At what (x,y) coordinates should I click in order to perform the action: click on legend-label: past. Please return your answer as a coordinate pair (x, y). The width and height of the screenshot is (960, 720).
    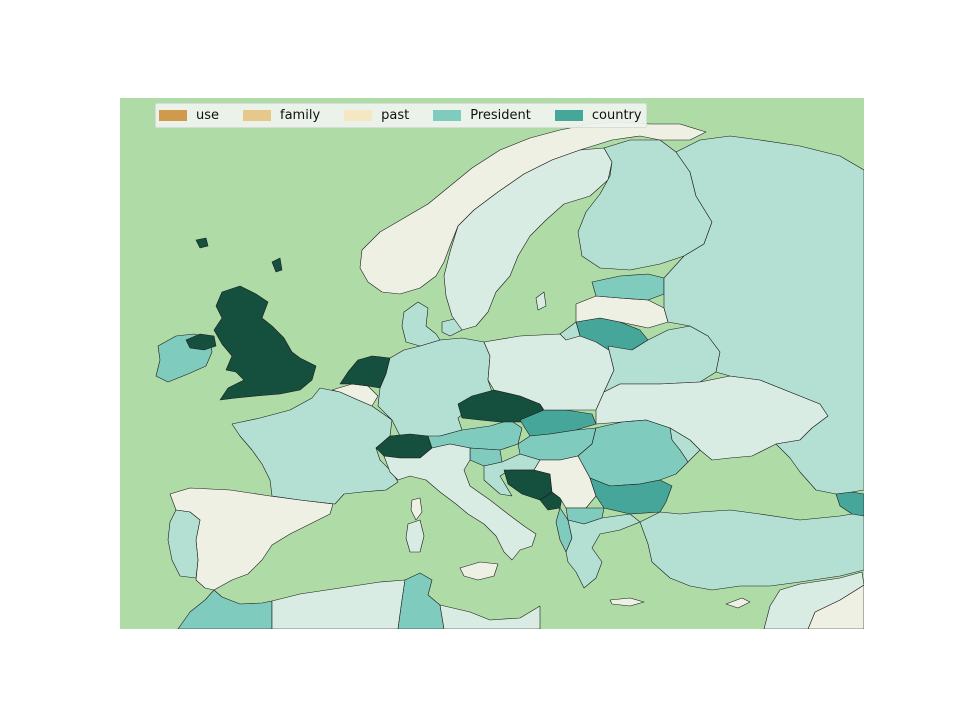
    Looking at the image, I should click on (395, 115).